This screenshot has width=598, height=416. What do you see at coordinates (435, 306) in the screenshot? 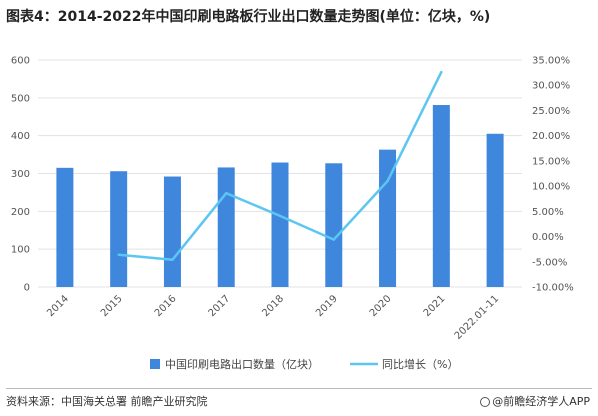
I see `x-axis-tick-label: 2021` at bounding box center [435, 306].